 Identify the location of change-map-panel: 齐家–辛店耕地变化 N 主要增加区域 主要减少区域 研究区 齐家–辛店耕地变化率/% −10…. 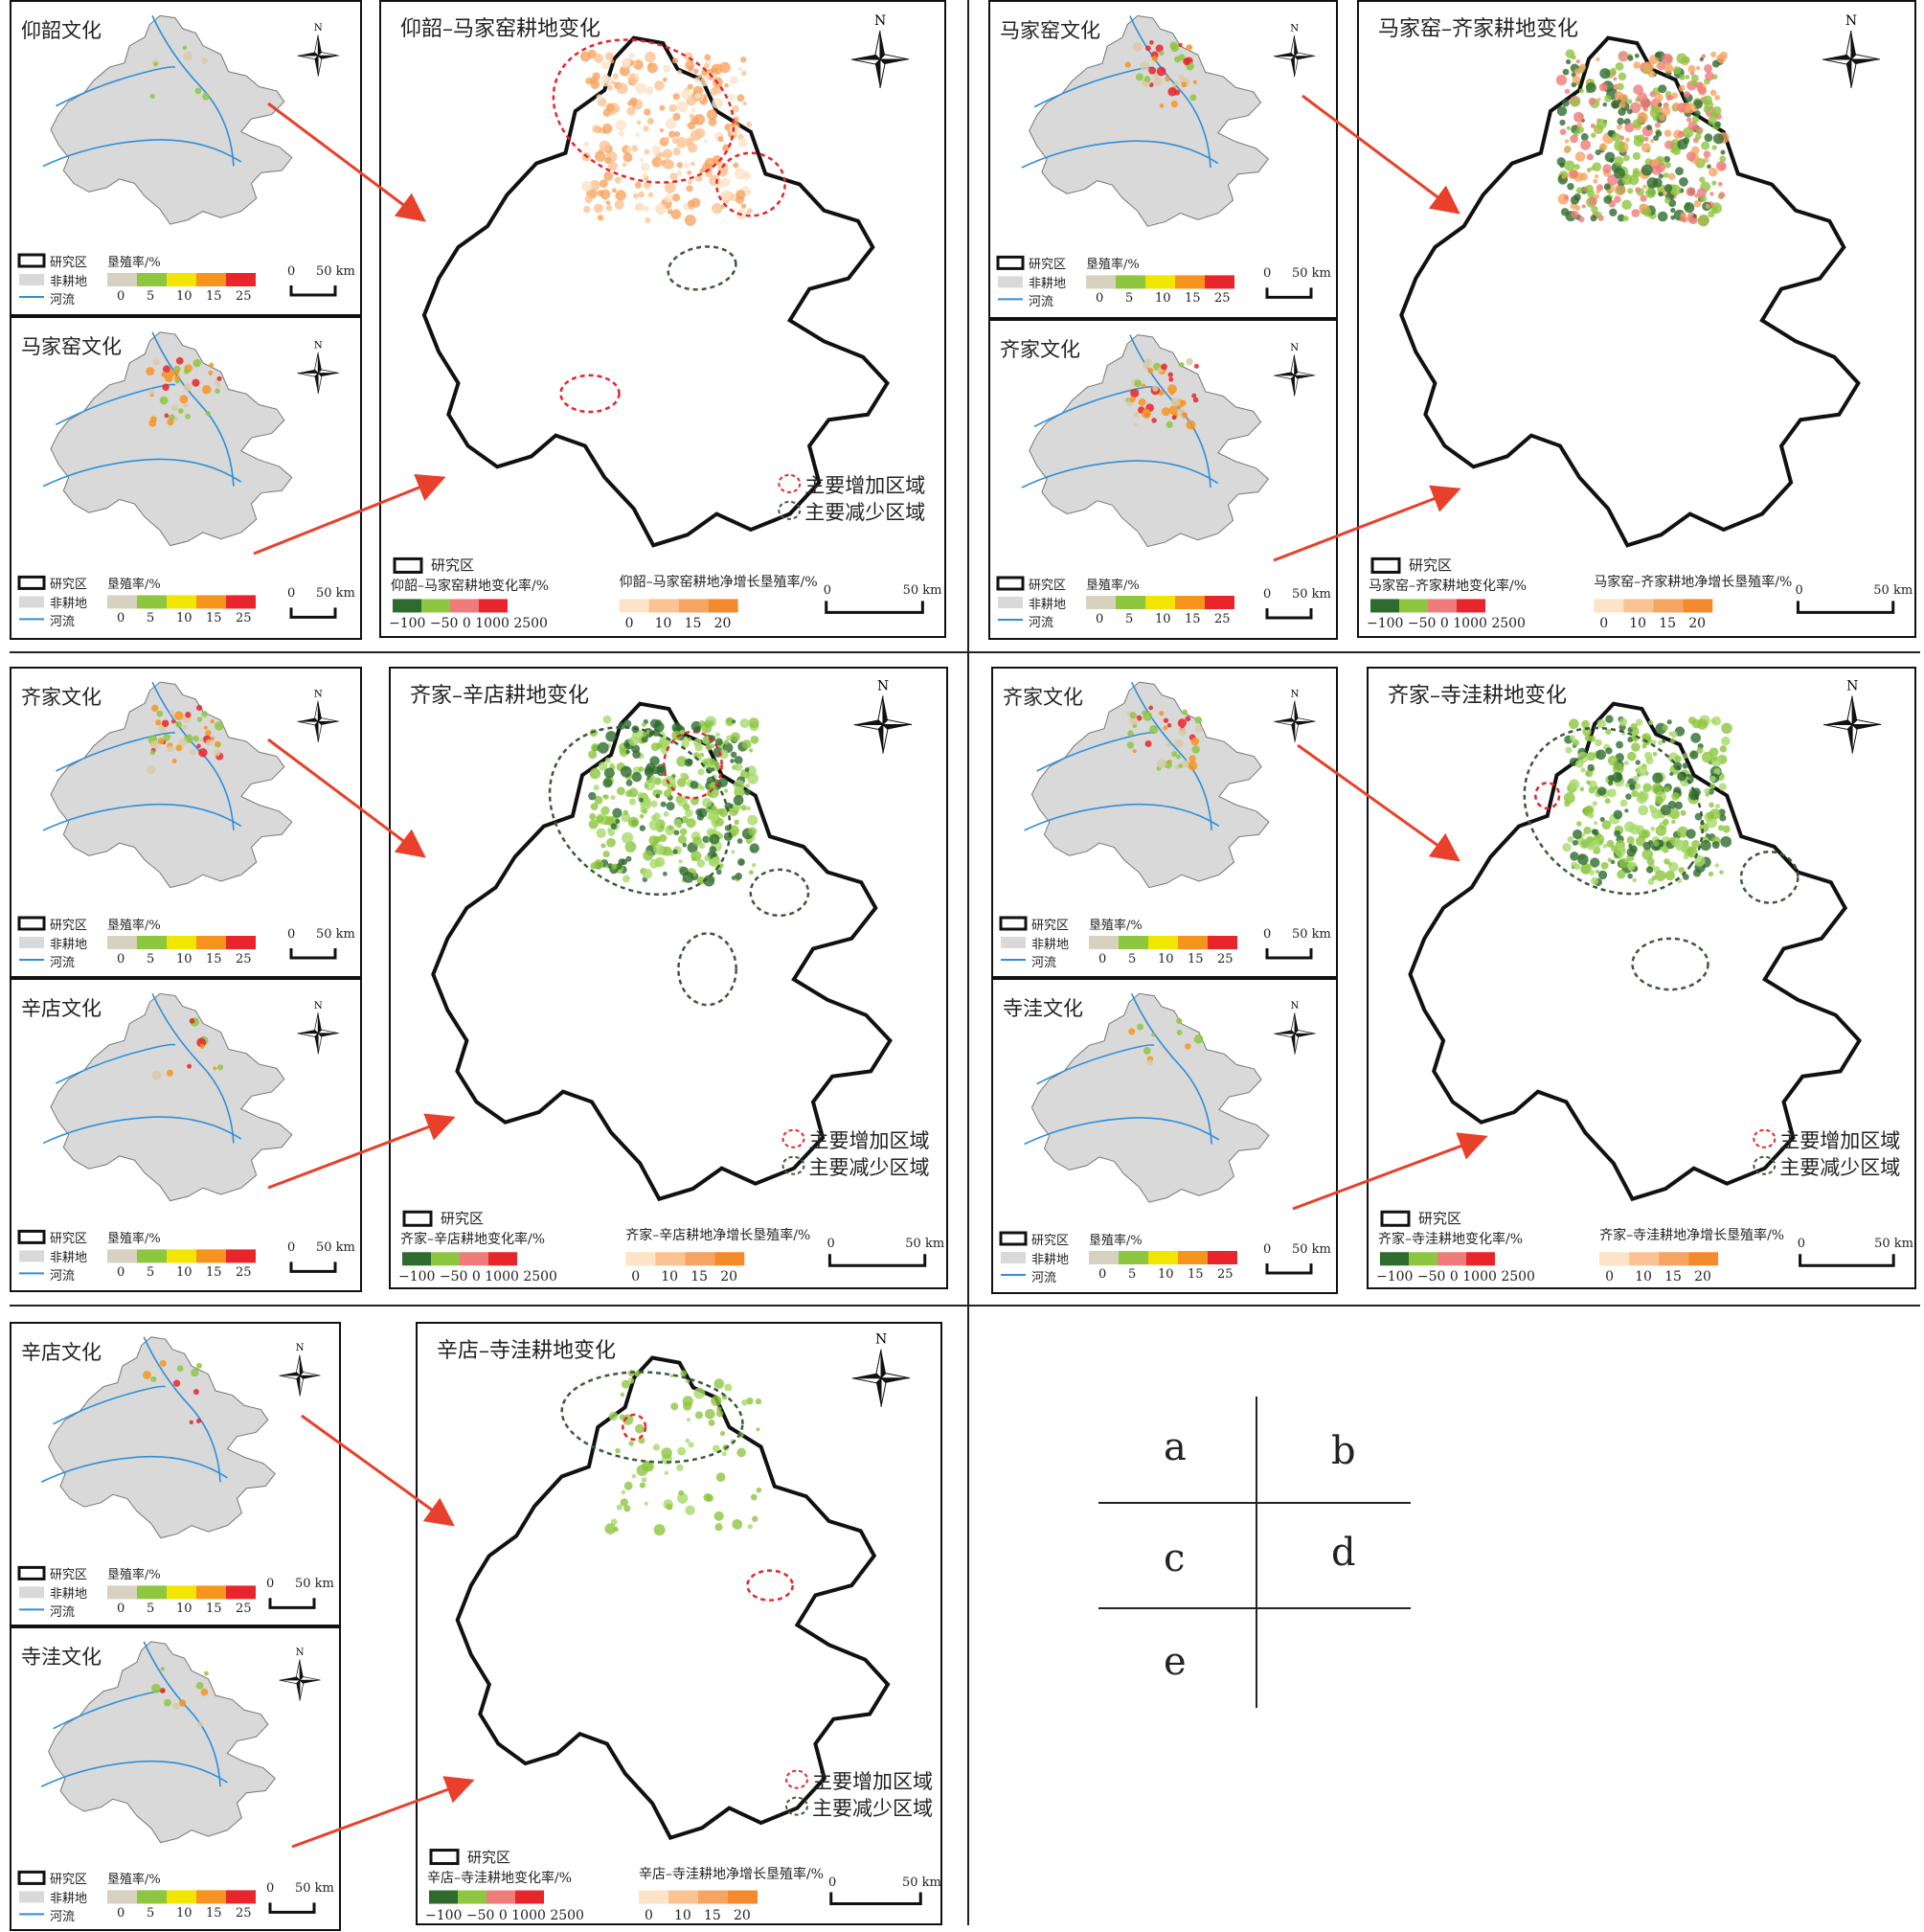
(668, 978).